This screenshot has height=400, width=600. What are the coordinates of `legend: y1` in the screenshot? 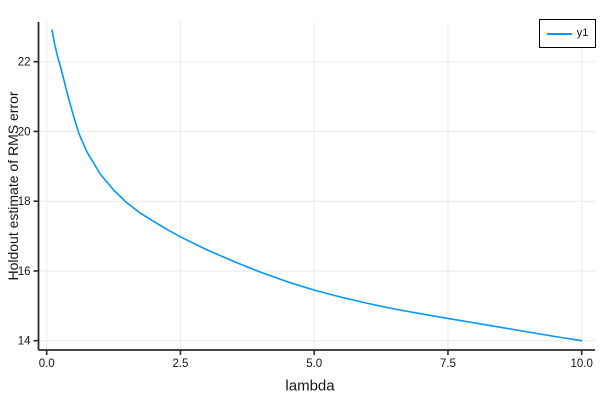 It's located at (567, 33).